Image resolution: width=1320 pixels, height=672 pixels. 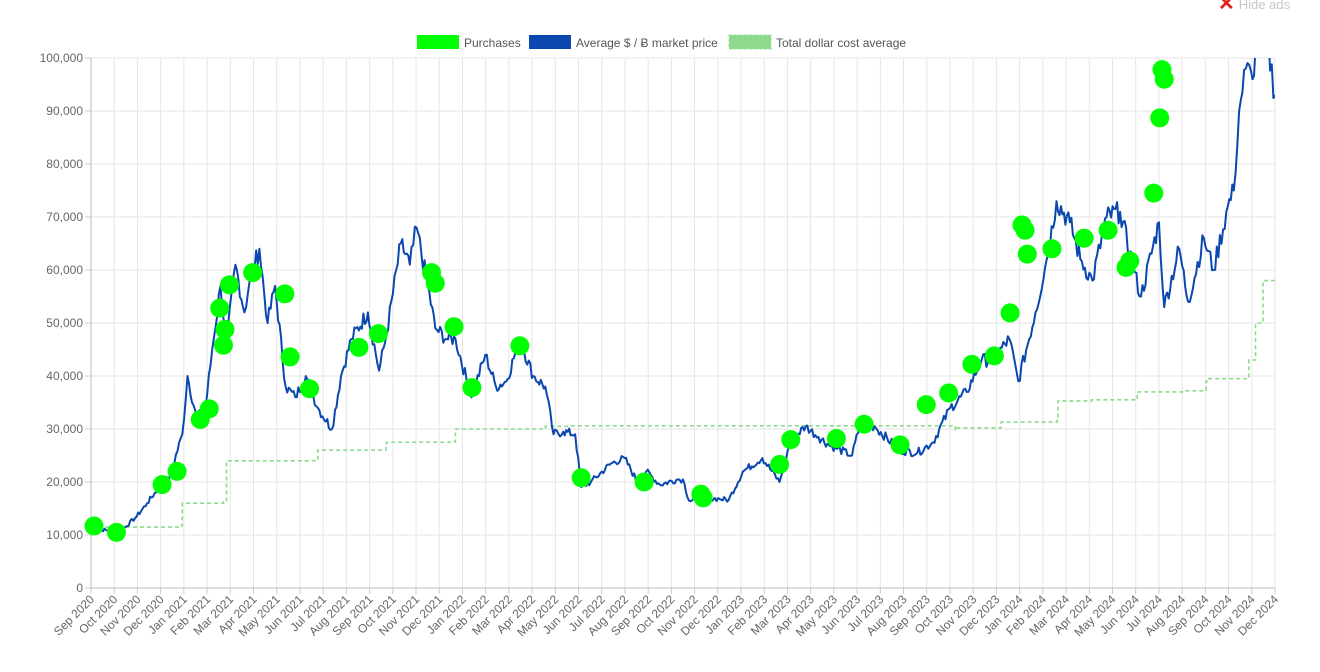 I want to click on y-tick-label: 0, so click(x=79, y=588).